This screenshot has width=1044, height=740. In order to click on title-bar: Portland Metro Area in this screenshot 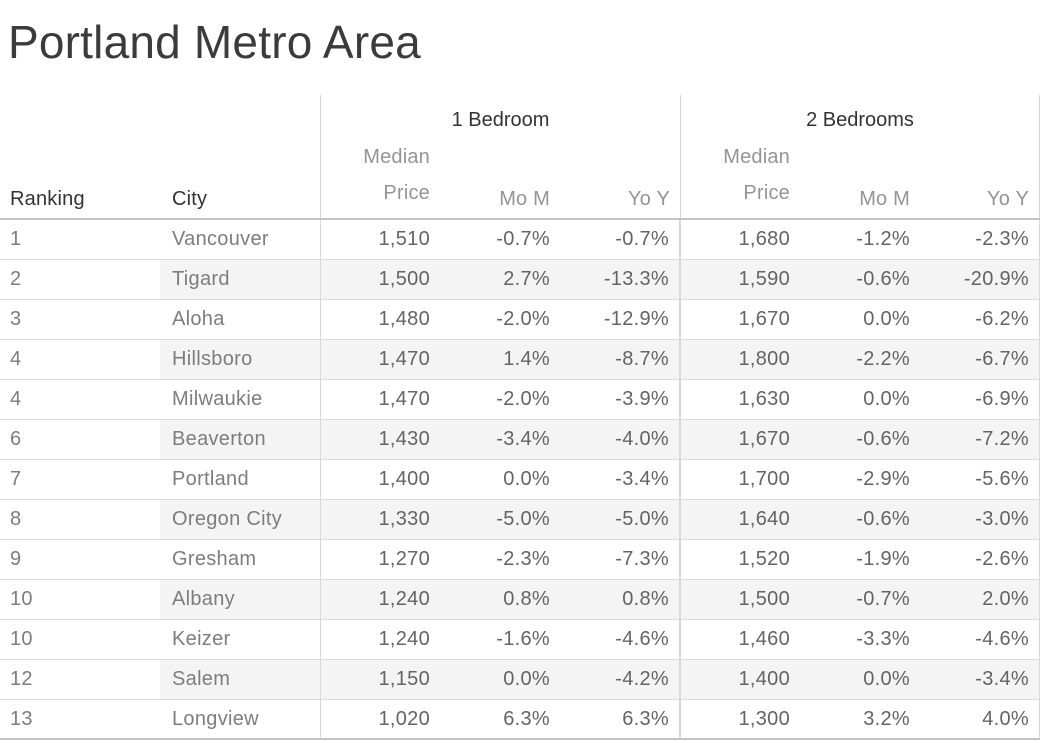, I will do `click(522, 47)`.